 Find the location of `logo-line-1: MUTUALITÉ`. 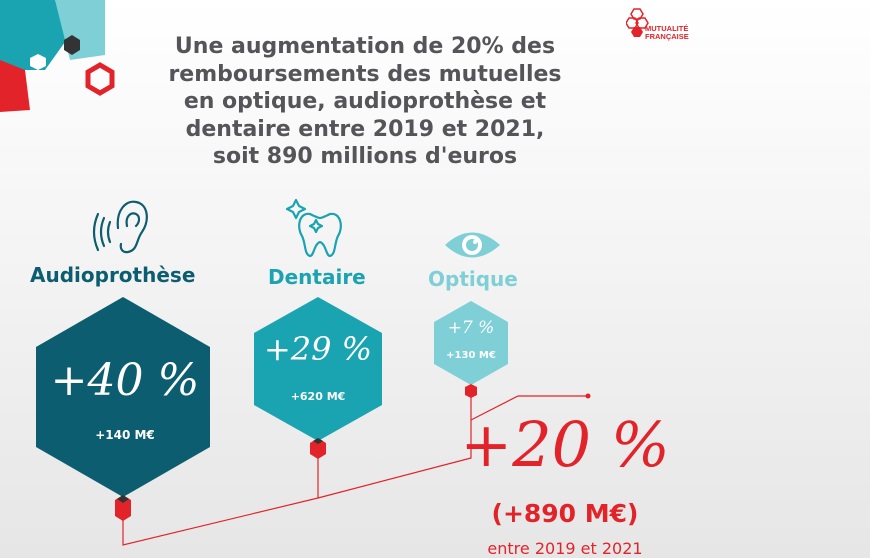

logo-line-1: MUTUALITÉ is located at coordinates (667, 28).